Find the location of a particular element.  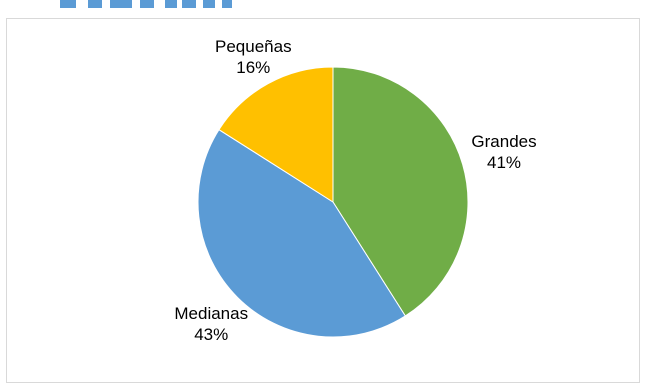

slice-label-grandes: Grandes 41% is located at coordinates (503, 152).